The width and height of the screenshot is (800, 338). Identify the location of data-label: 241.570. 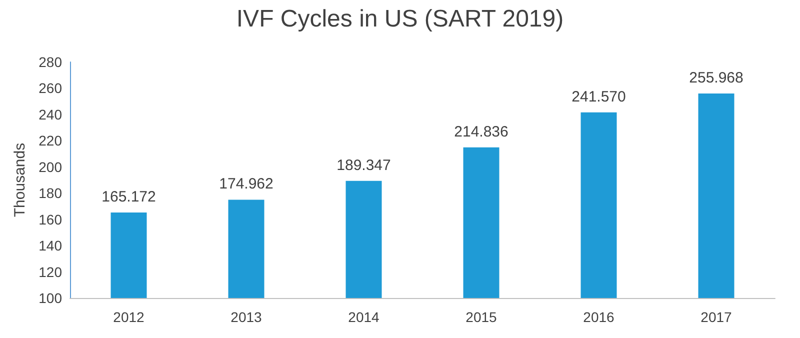
(599, 97).